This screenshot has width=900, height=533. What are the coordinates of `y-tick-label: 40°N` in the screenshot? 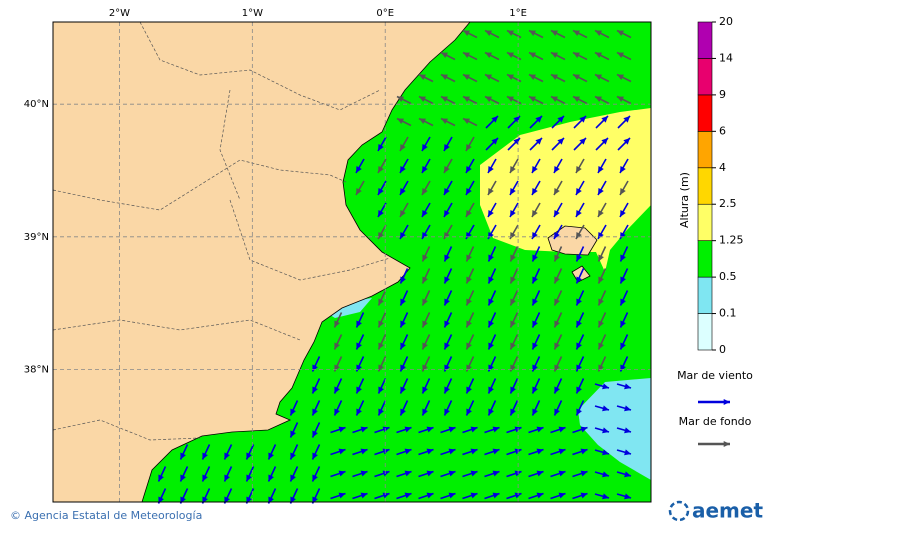 It's located at (36, 104).